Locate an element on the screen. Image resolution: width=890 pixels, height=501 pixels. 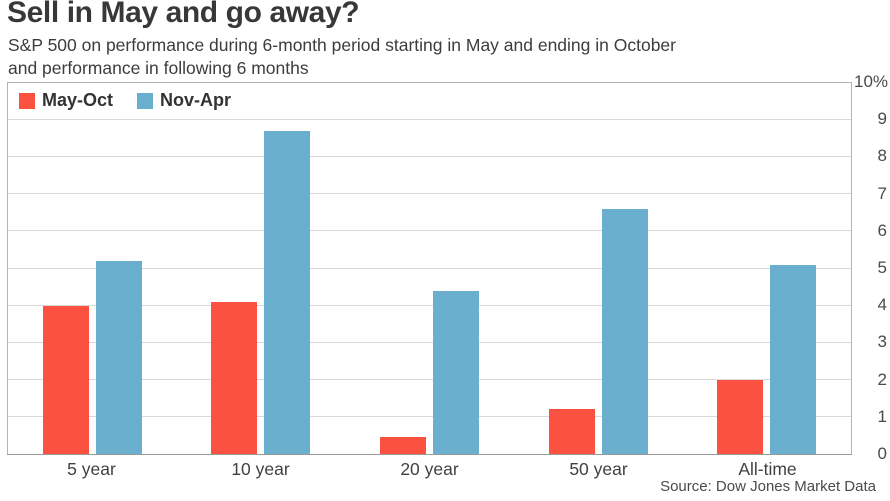
bar-group-5-year is located at coordinates (92, 268).